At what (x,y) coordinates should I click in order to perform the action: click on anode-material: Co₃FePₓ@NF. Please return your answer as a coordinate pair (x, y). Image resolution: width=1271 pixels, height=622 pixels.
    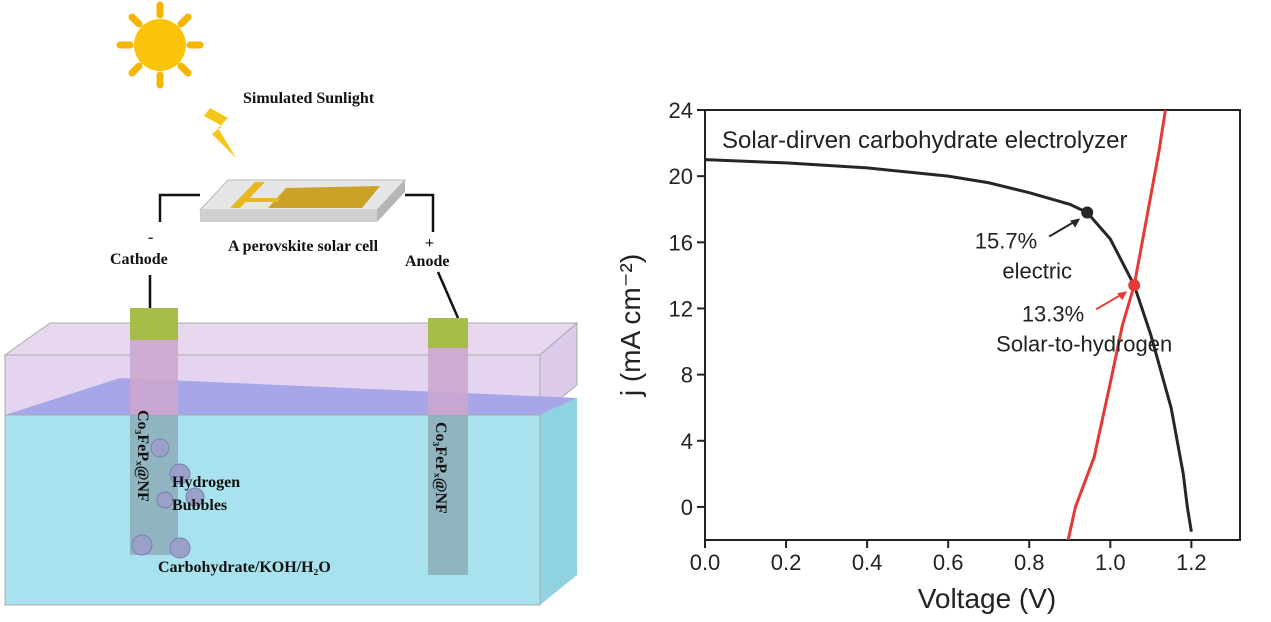
    Looking at the image, I should click on (440, 468).